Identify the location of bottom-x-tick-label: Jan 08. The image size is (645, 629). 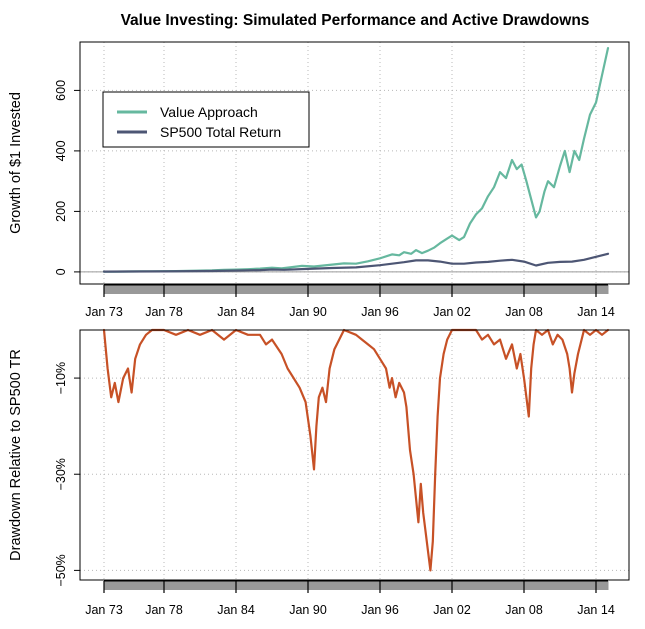
(524, 610).